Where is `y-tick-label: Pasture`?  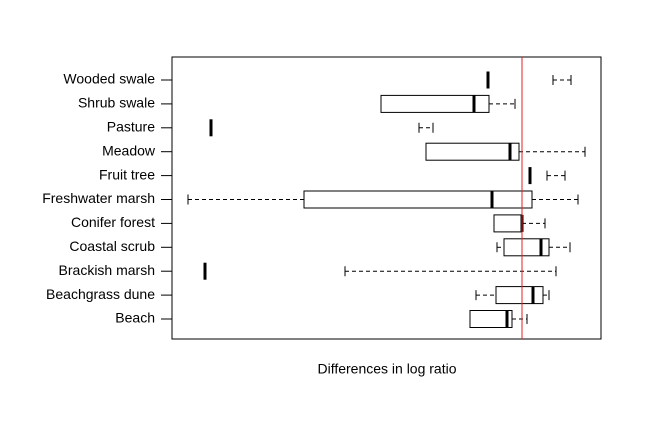 y-tick-label: Pasture is located at coordinates (131, 127).